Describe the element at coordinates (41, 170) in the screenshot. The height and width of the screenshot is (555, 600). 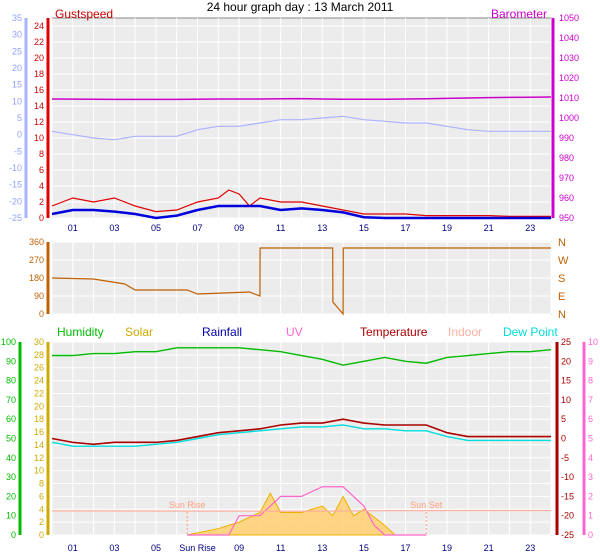
I see `gust-tick-label: 6` at that location.